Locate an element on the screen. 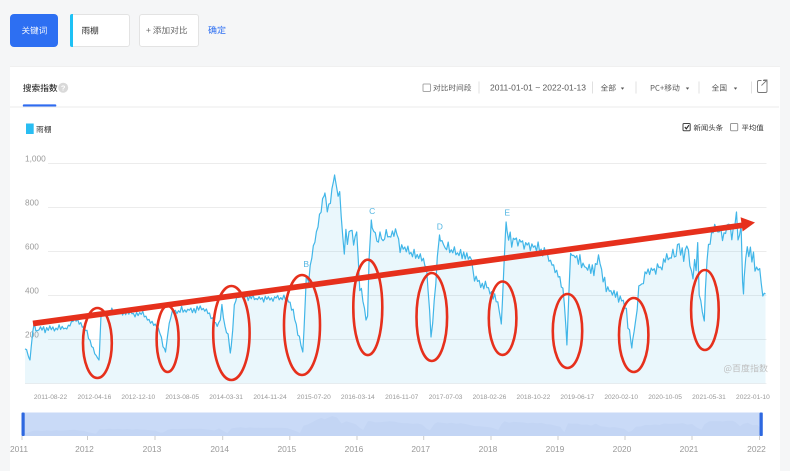 The image size is (790, 471). svg-text: 600 is located at coordinates (32, 246).